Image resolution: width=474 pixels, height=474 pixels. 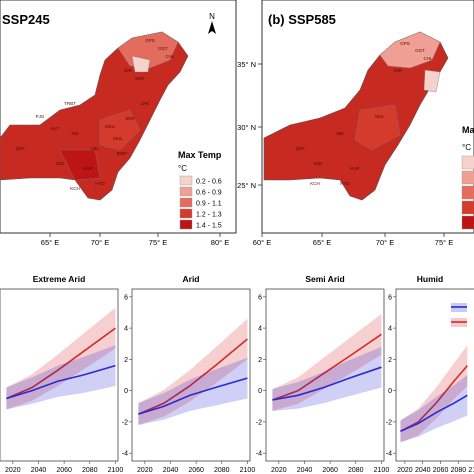 I want to click on region-label: PJG, so click(x=40, y=116).